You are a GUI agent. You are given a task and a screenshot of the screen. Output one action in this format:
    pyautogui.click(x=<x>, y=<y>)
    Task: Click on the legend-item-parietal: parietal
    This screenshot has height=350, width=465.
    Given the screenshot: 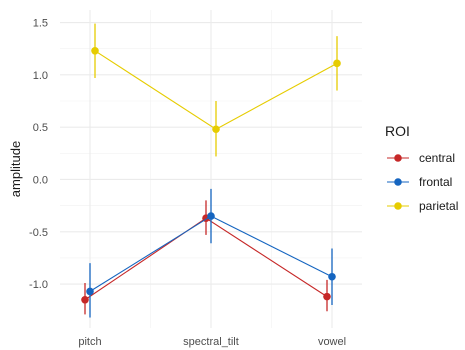 What is the action you would take?
    pyautogui.click(x=422, y=206)
    